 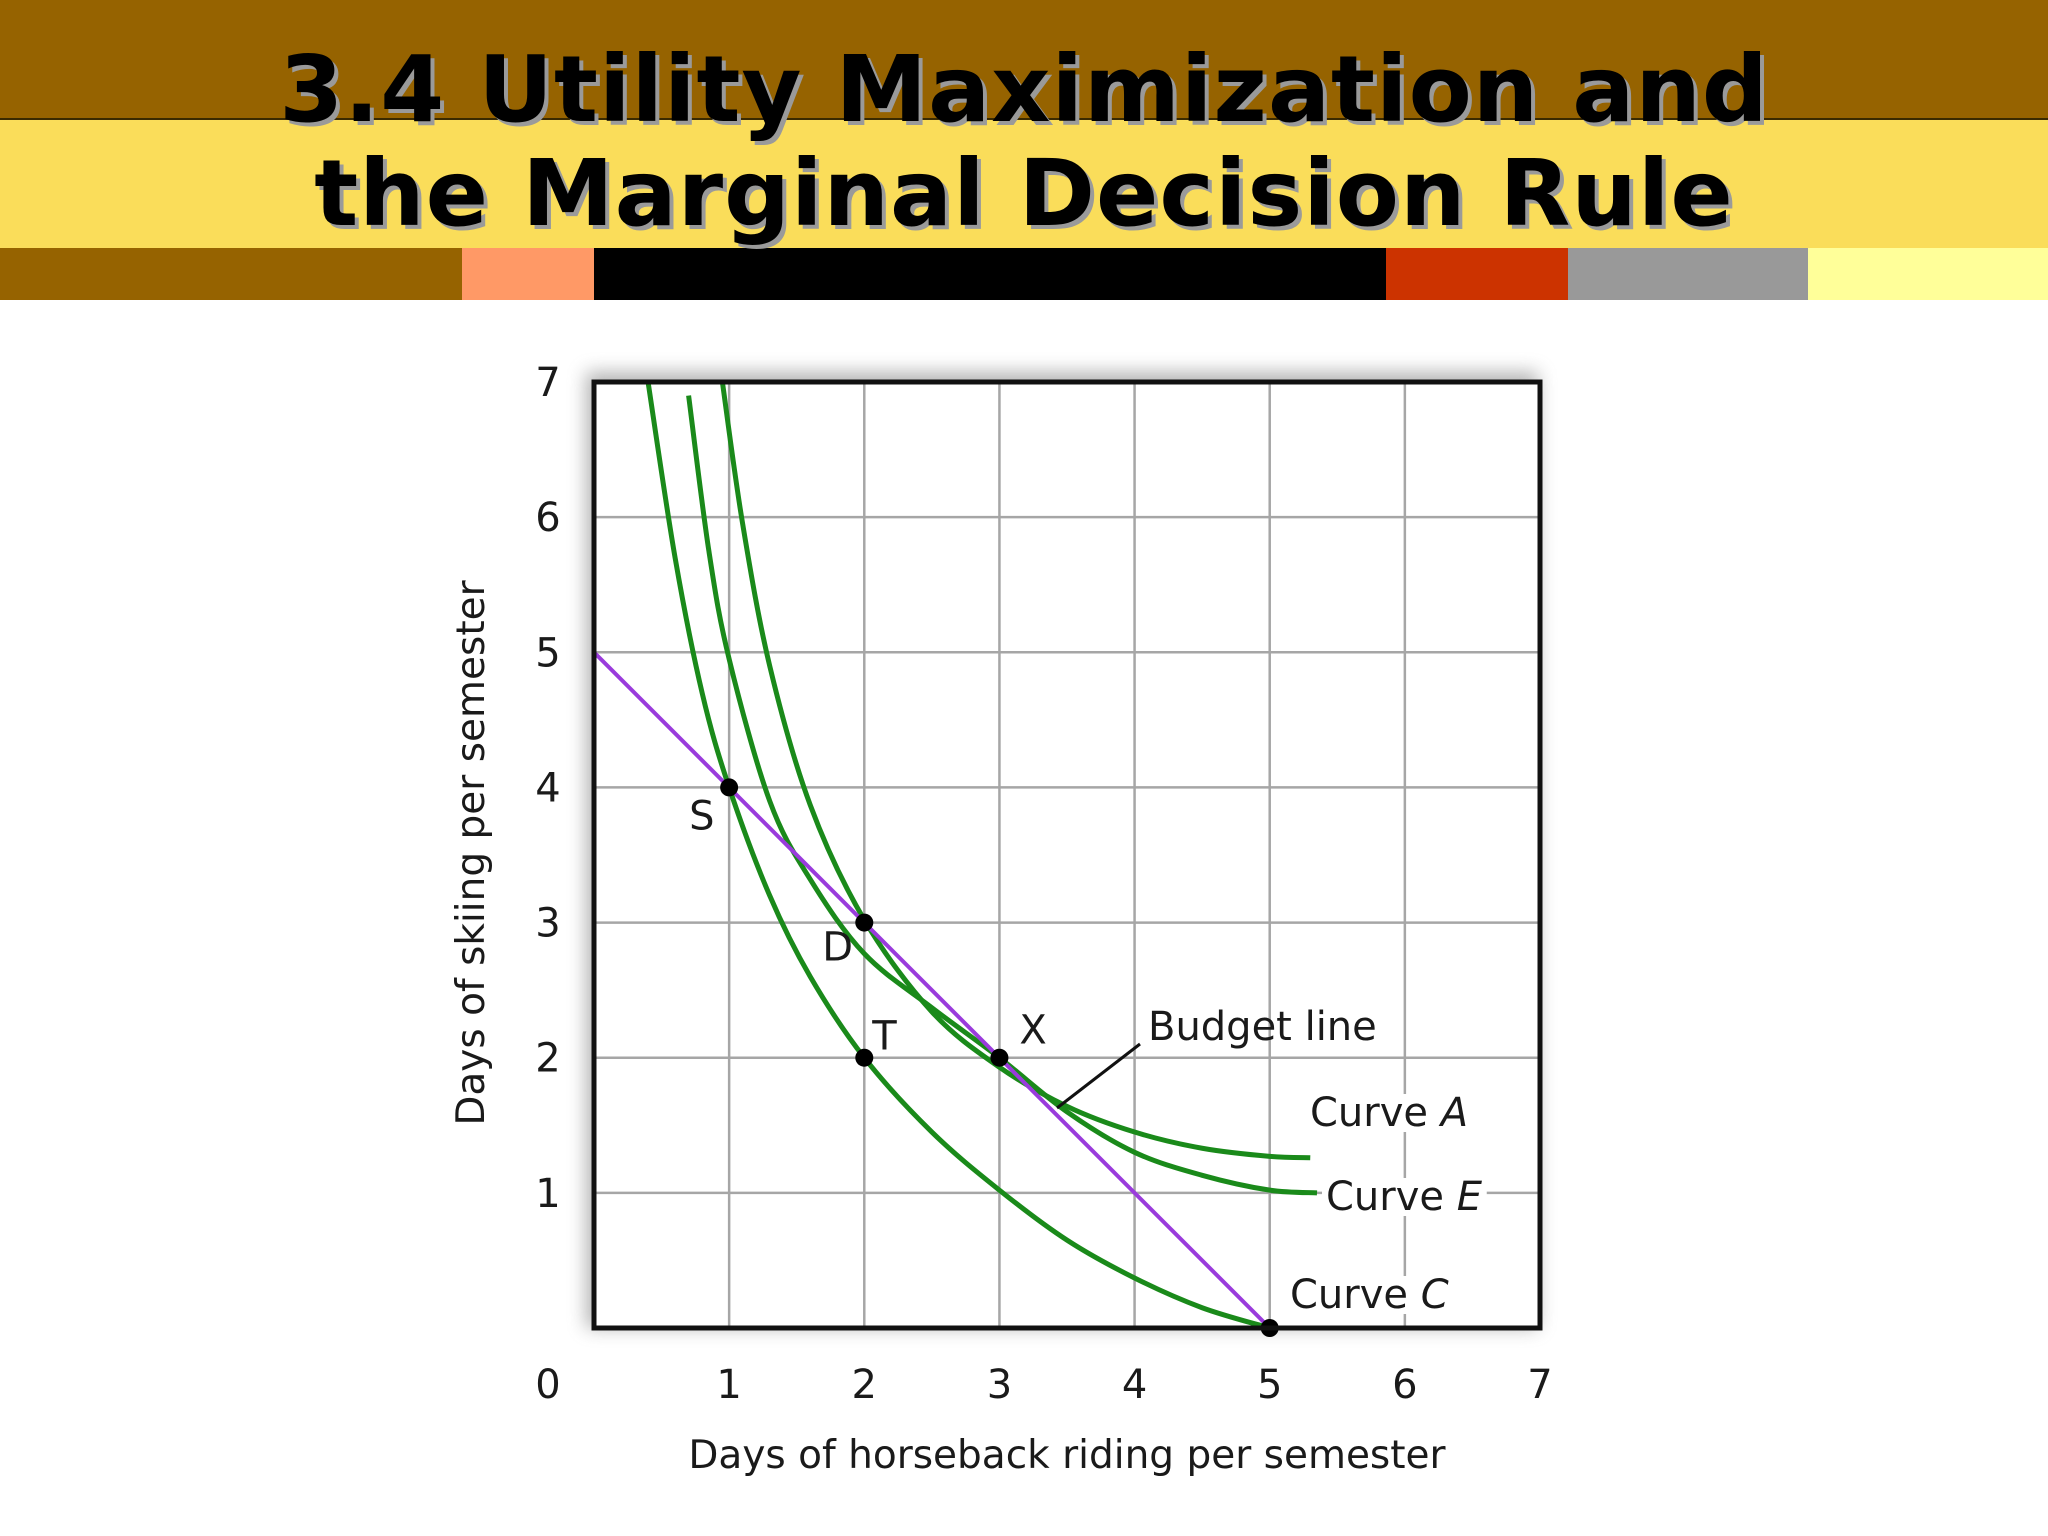 I want to click on x-tick-label: 5, so click(x=1269, y=1385).